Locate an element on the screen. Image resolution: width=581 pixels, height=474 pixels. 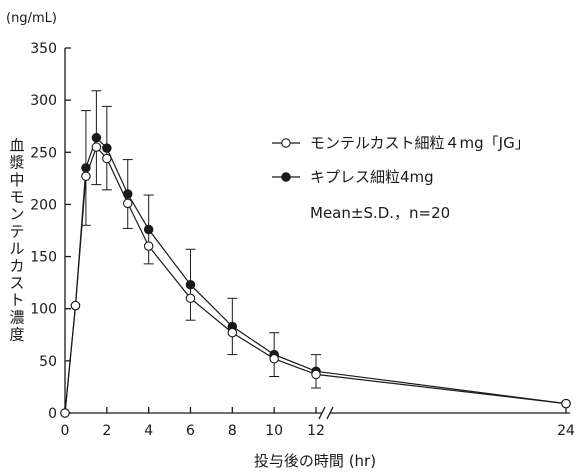
y-tick-label: 350 is located at coordinates (43, 49).